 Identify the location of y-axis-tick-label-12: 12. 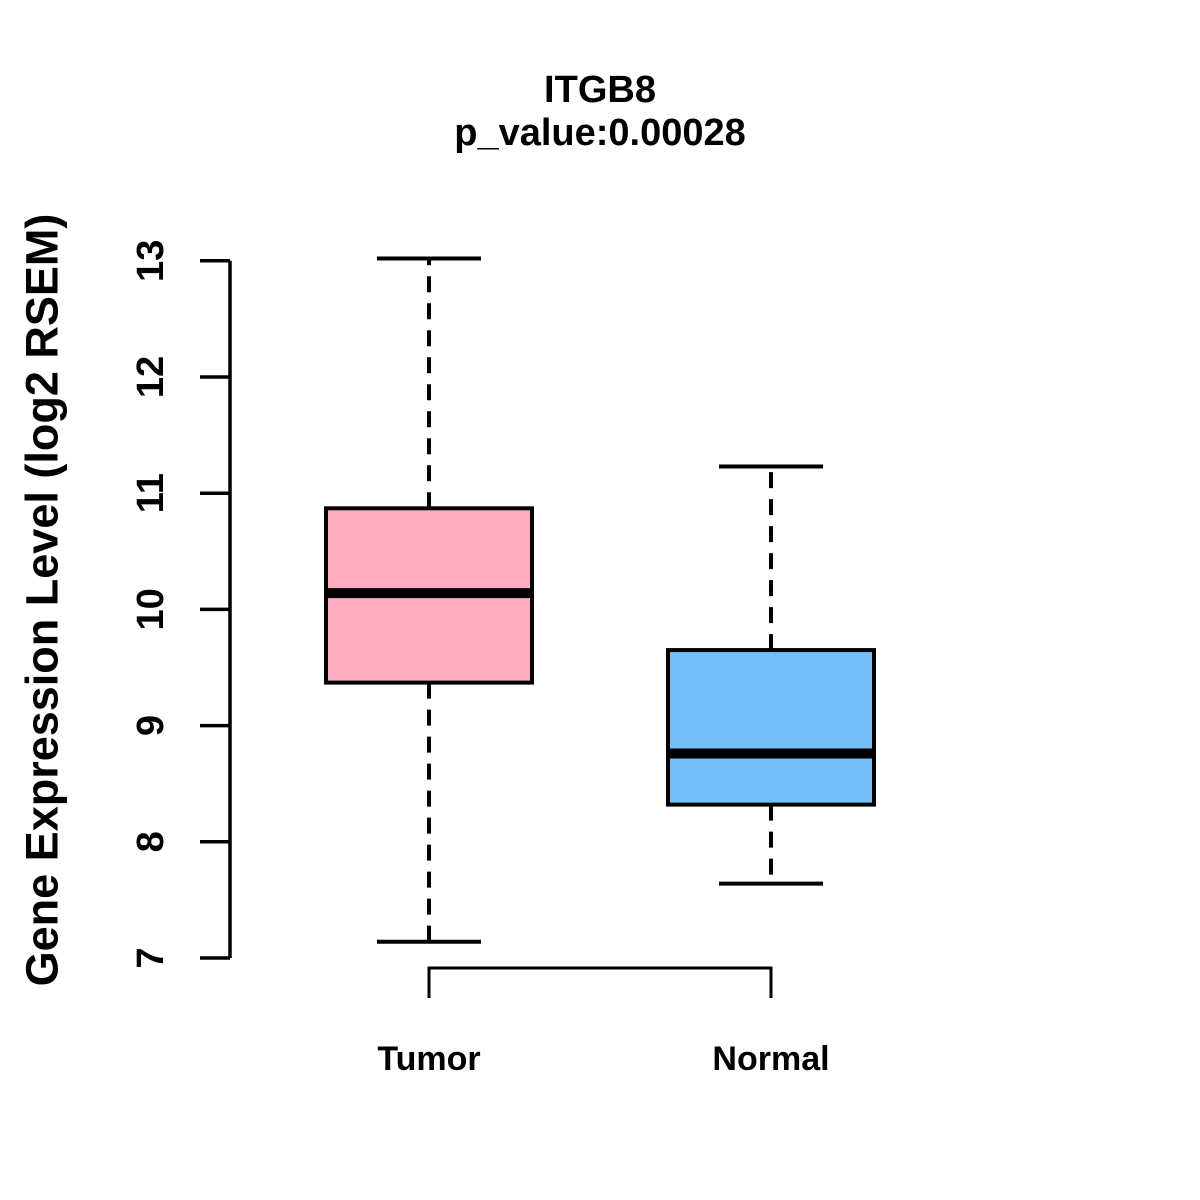
(151, 377).